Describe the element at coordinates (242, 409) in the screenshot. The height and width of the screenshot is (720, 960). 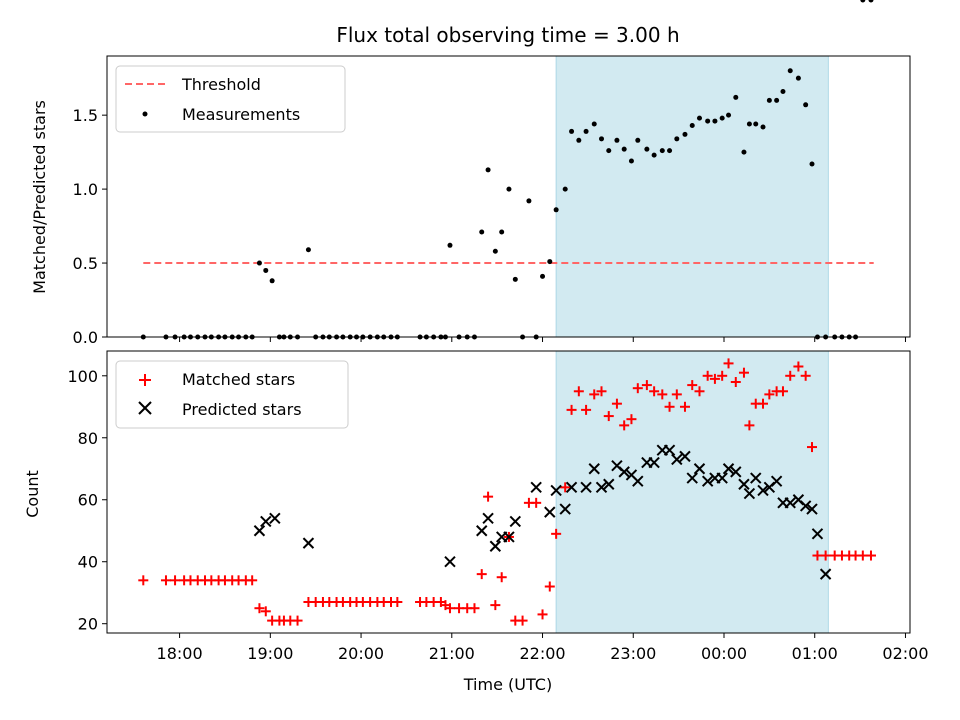
I see `legend-predicted-label: Predicted stars` at that location.